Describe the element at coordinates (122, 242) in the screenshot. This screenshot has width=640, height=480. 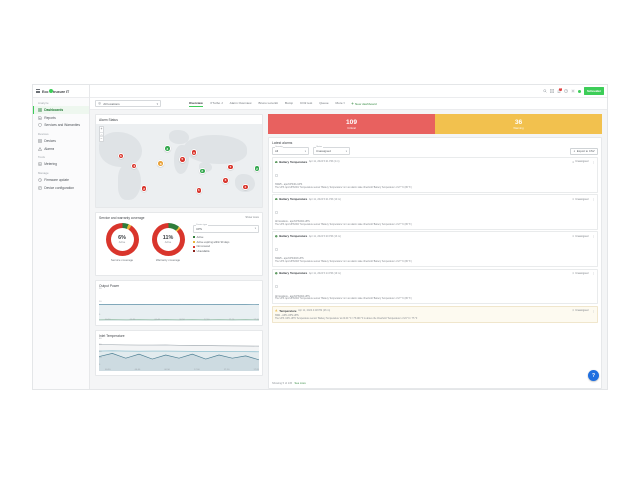
I see `donut-sublabel: Active` at that location.